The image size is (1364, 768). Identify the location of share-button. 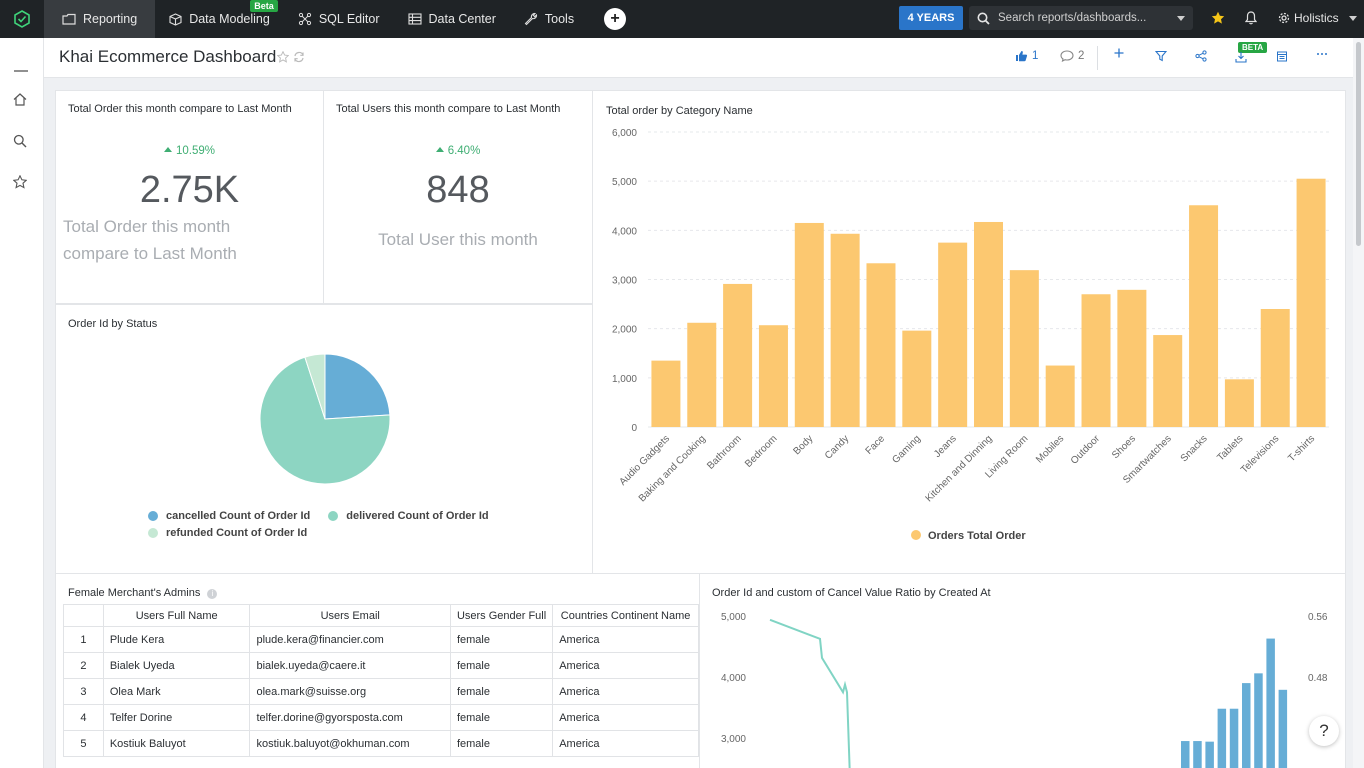
(1201, 56).